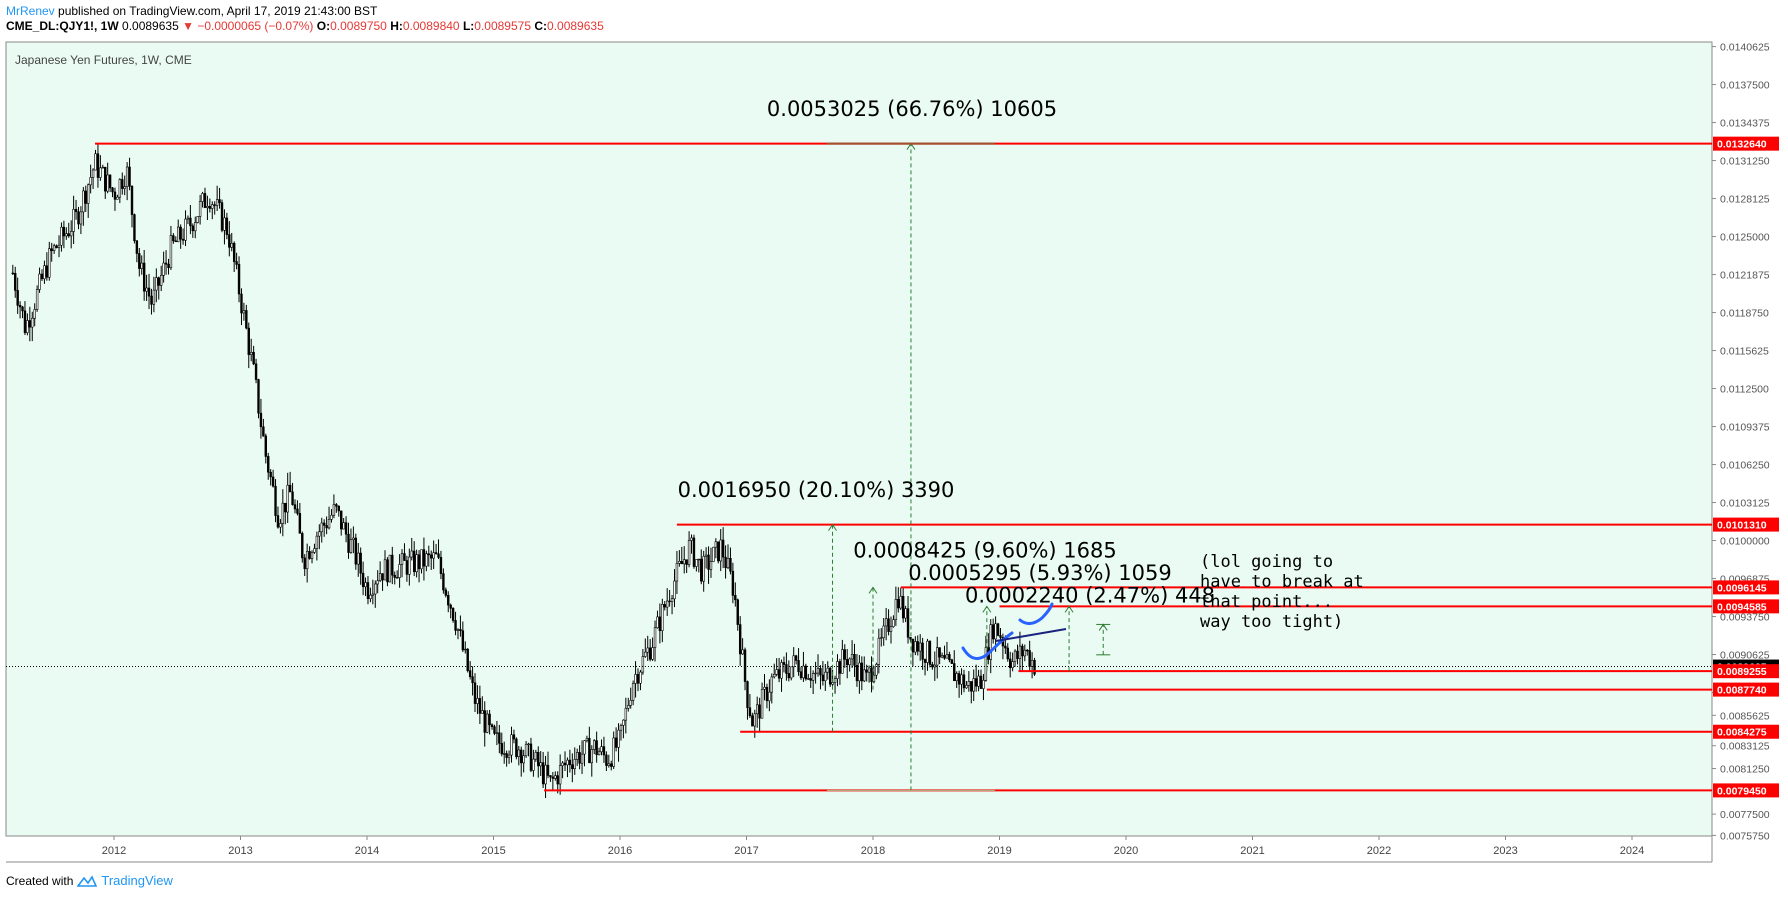  I want to click on y-tick-label: 0.0112500, so click(1744, 390).